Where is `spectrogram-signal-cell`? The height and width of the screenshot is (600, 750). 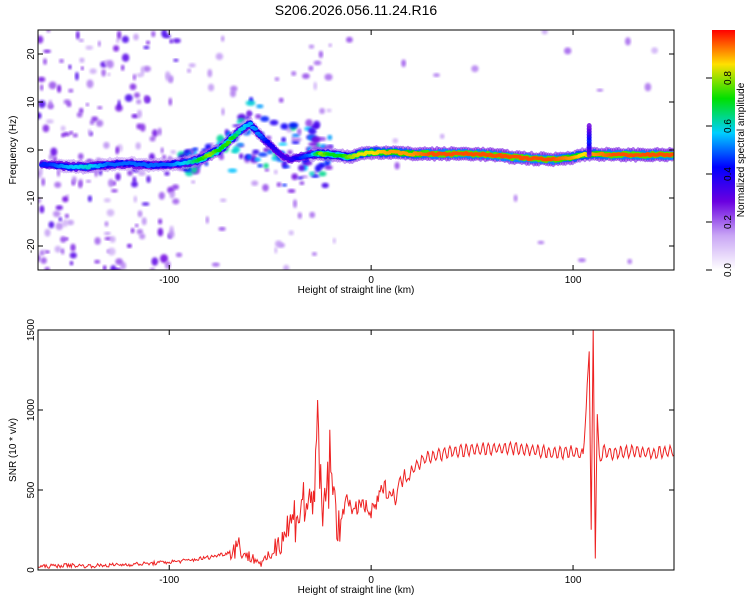 spectrogram-signal-cell is located at coordinates (250, 123).